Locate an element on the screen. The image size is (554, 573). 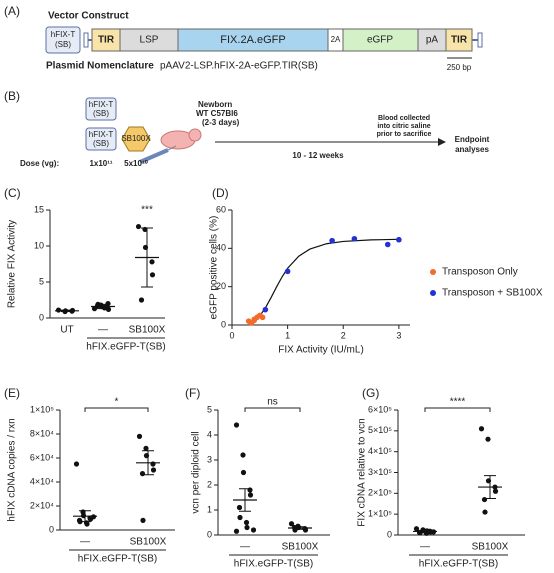
mouse-label: WT C57Bl6 is located at coordinates (217, 113).